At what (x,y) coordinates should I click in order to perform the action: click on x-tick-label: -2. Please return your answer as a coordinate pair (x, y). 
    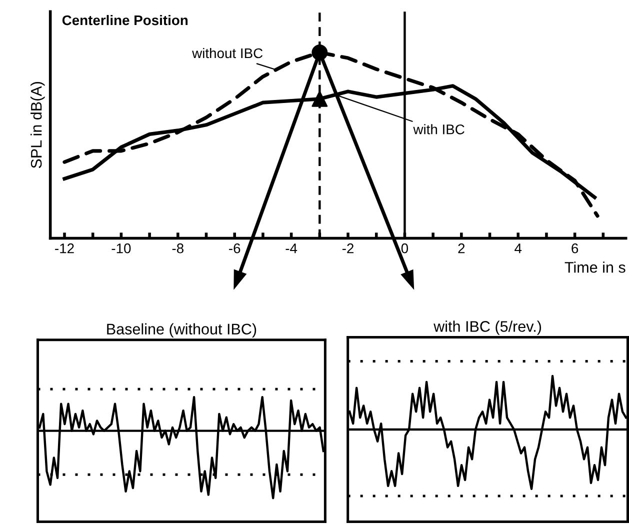
    Looking at the image, I should click on (348, 248).